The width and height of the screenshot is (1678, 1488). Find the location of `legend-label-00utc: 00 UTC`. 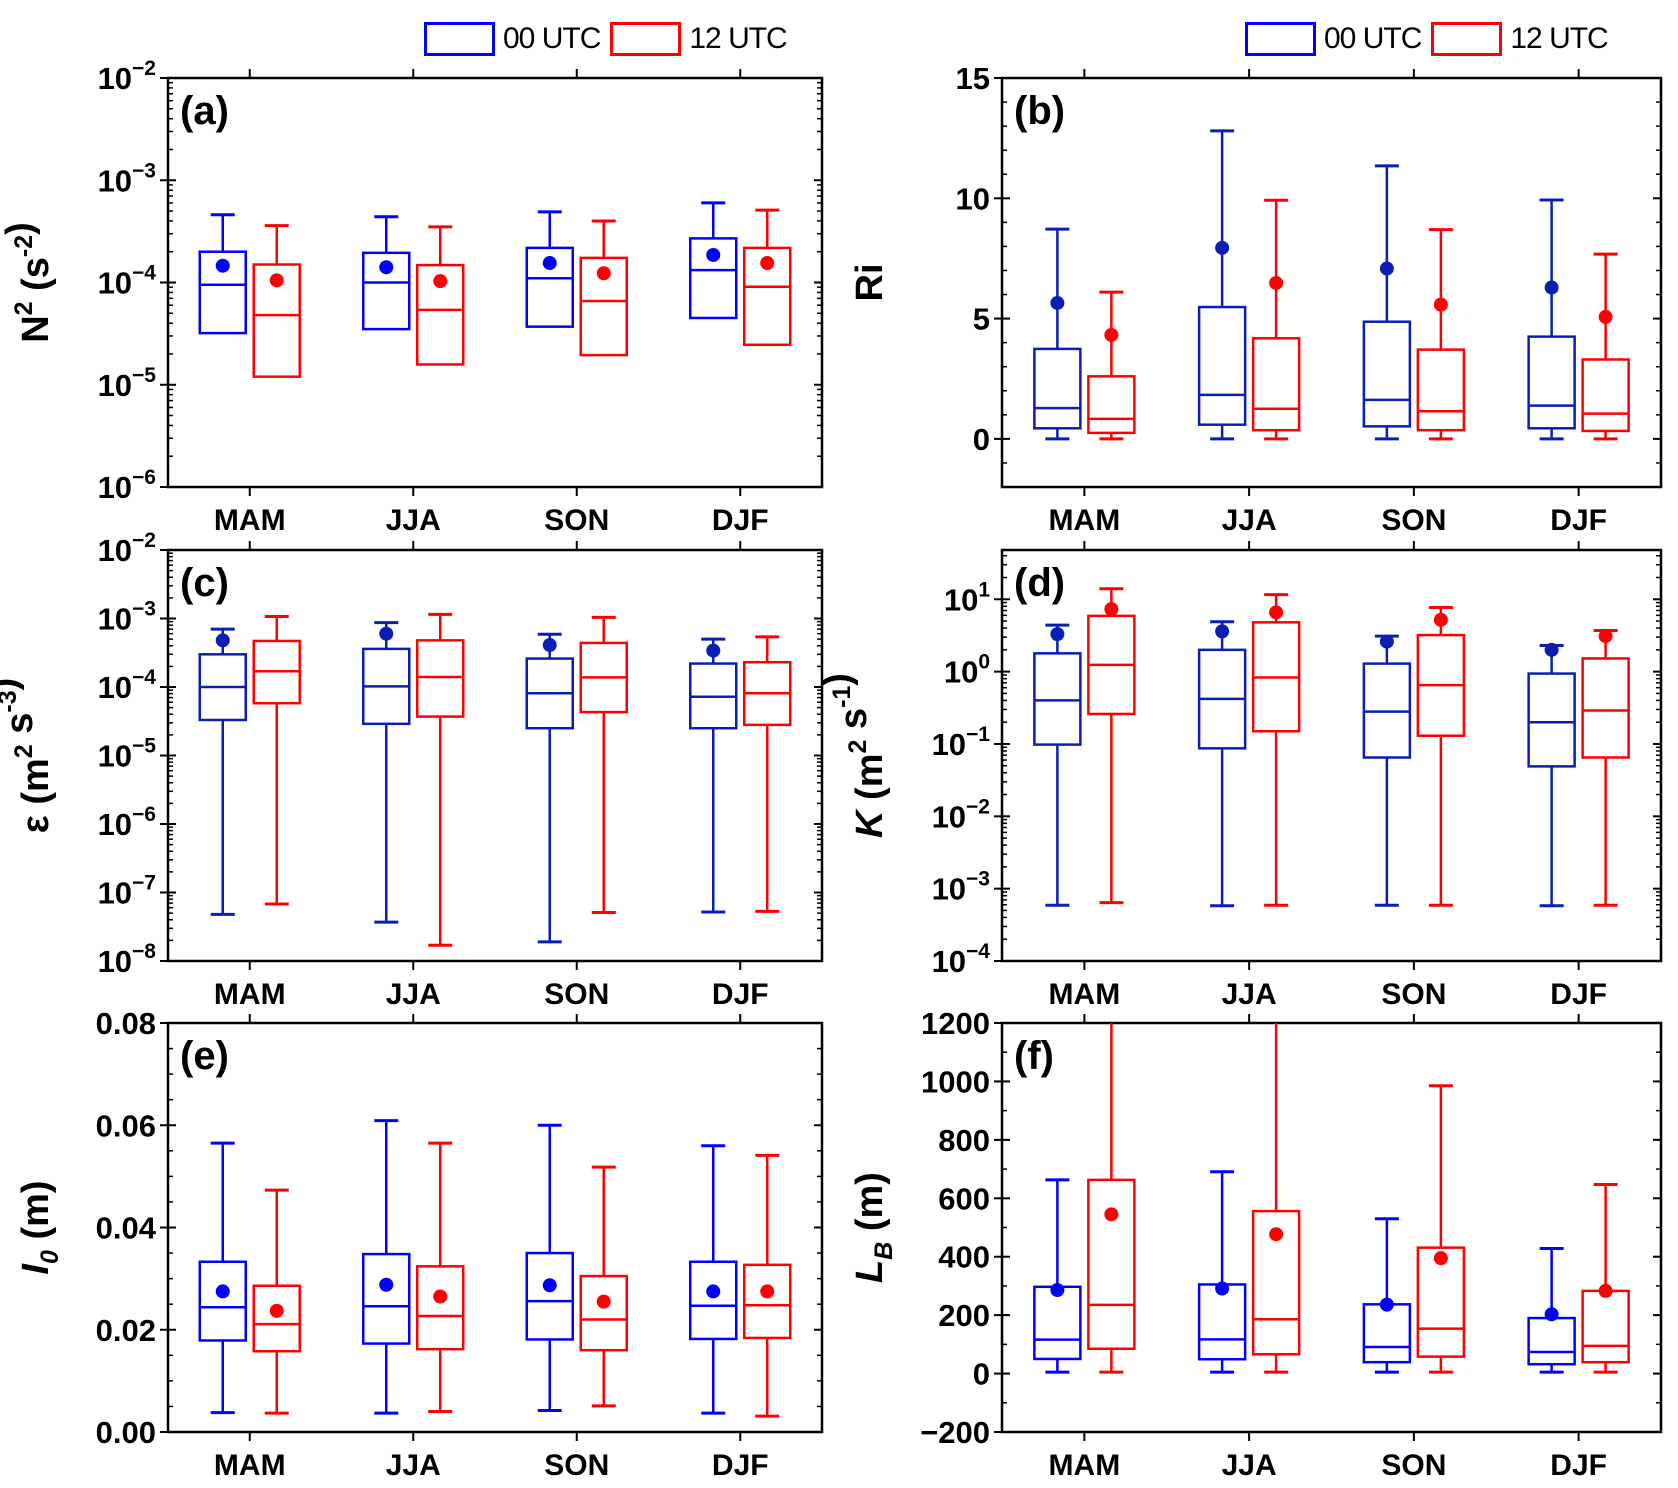

legend-label-00utc: 00 UTC is located at coordinates (552, 38).